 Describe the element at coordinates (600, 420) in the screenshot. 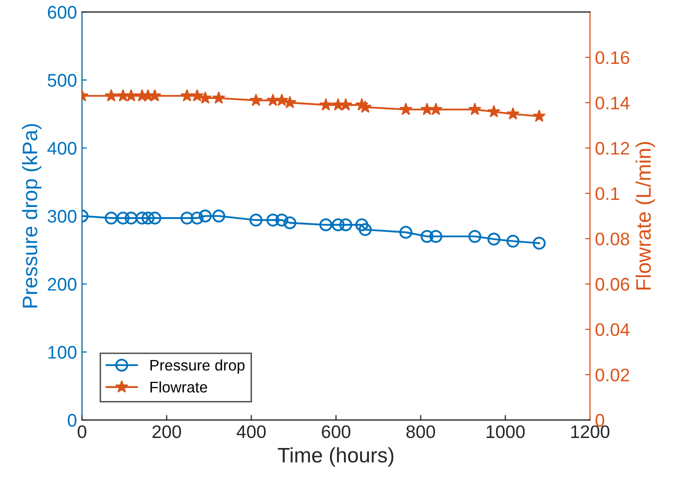

I see `y2-tick-label: 0` at that location.